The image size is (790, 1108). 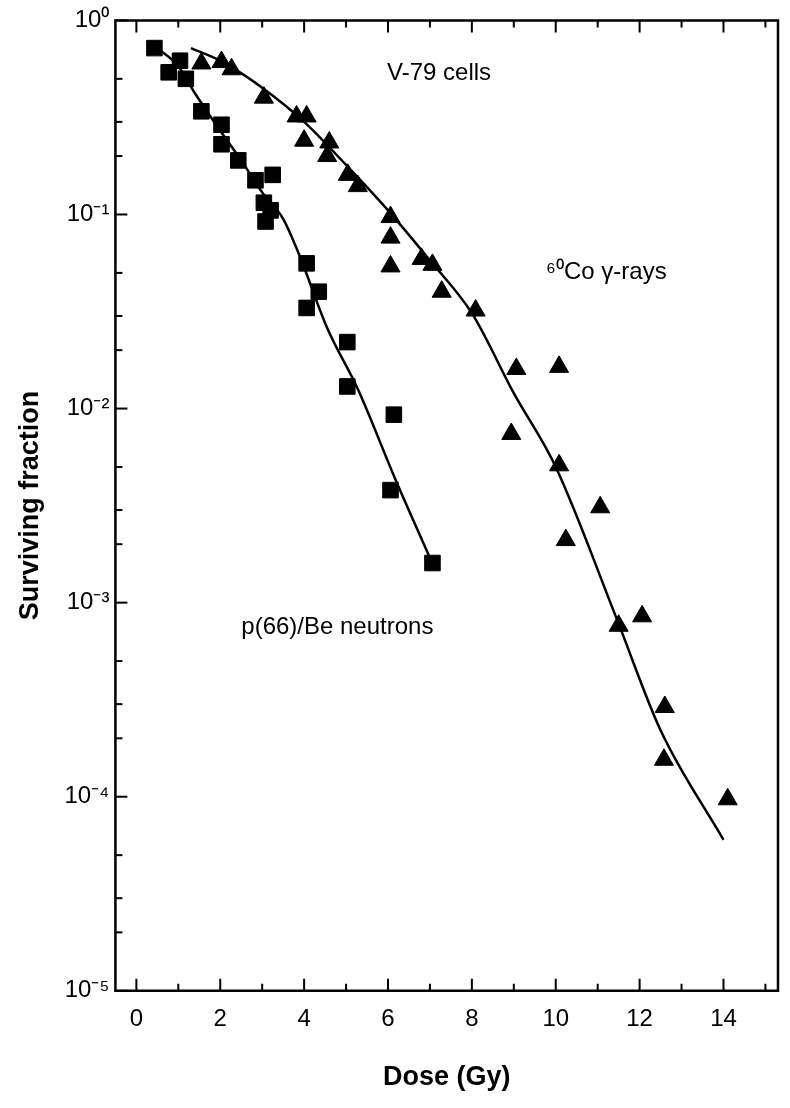 I want to click on y-tick-label: 10⁻³, so click(x=88, y=601).